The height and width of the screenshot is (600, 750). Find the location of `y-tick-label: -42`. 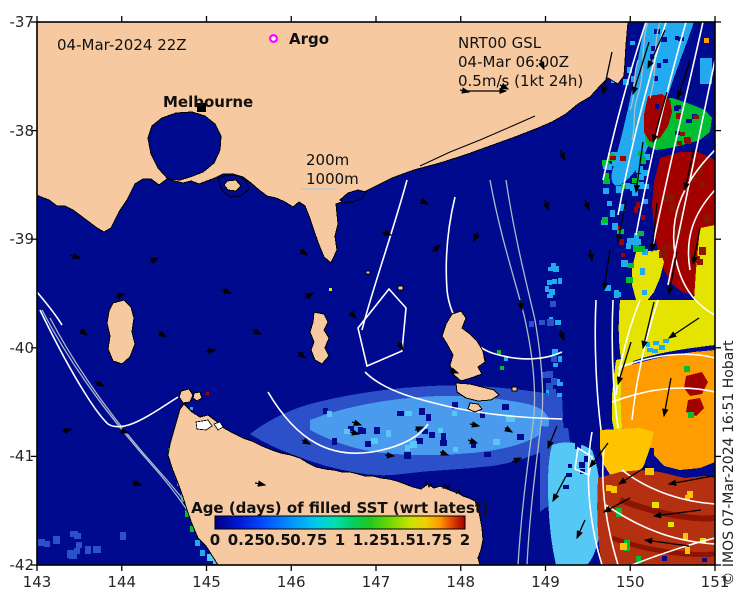

y-tick-label: -42 is located at coordinates (22, 565).